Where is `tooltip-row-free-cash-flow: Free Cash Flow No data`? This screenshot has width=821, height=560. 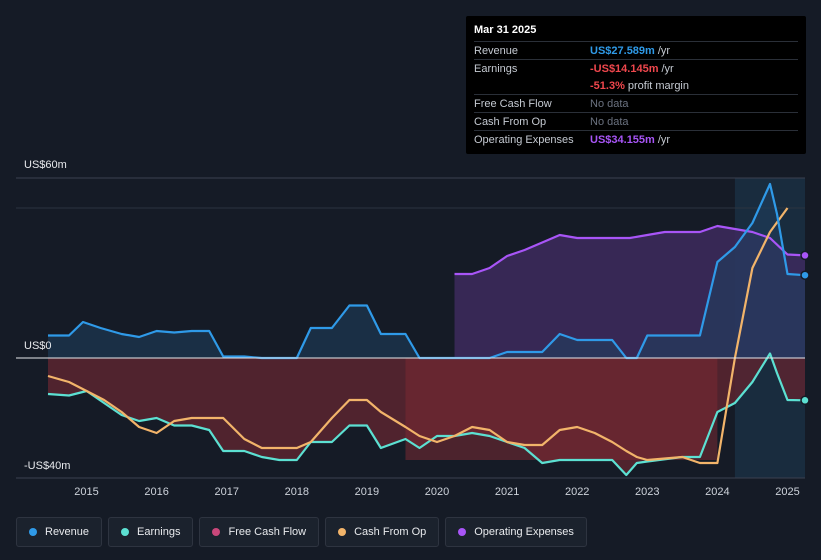 tooltip-row-free-cash-flow: Free Cash Flow No data is located at coordinates (636, 103).